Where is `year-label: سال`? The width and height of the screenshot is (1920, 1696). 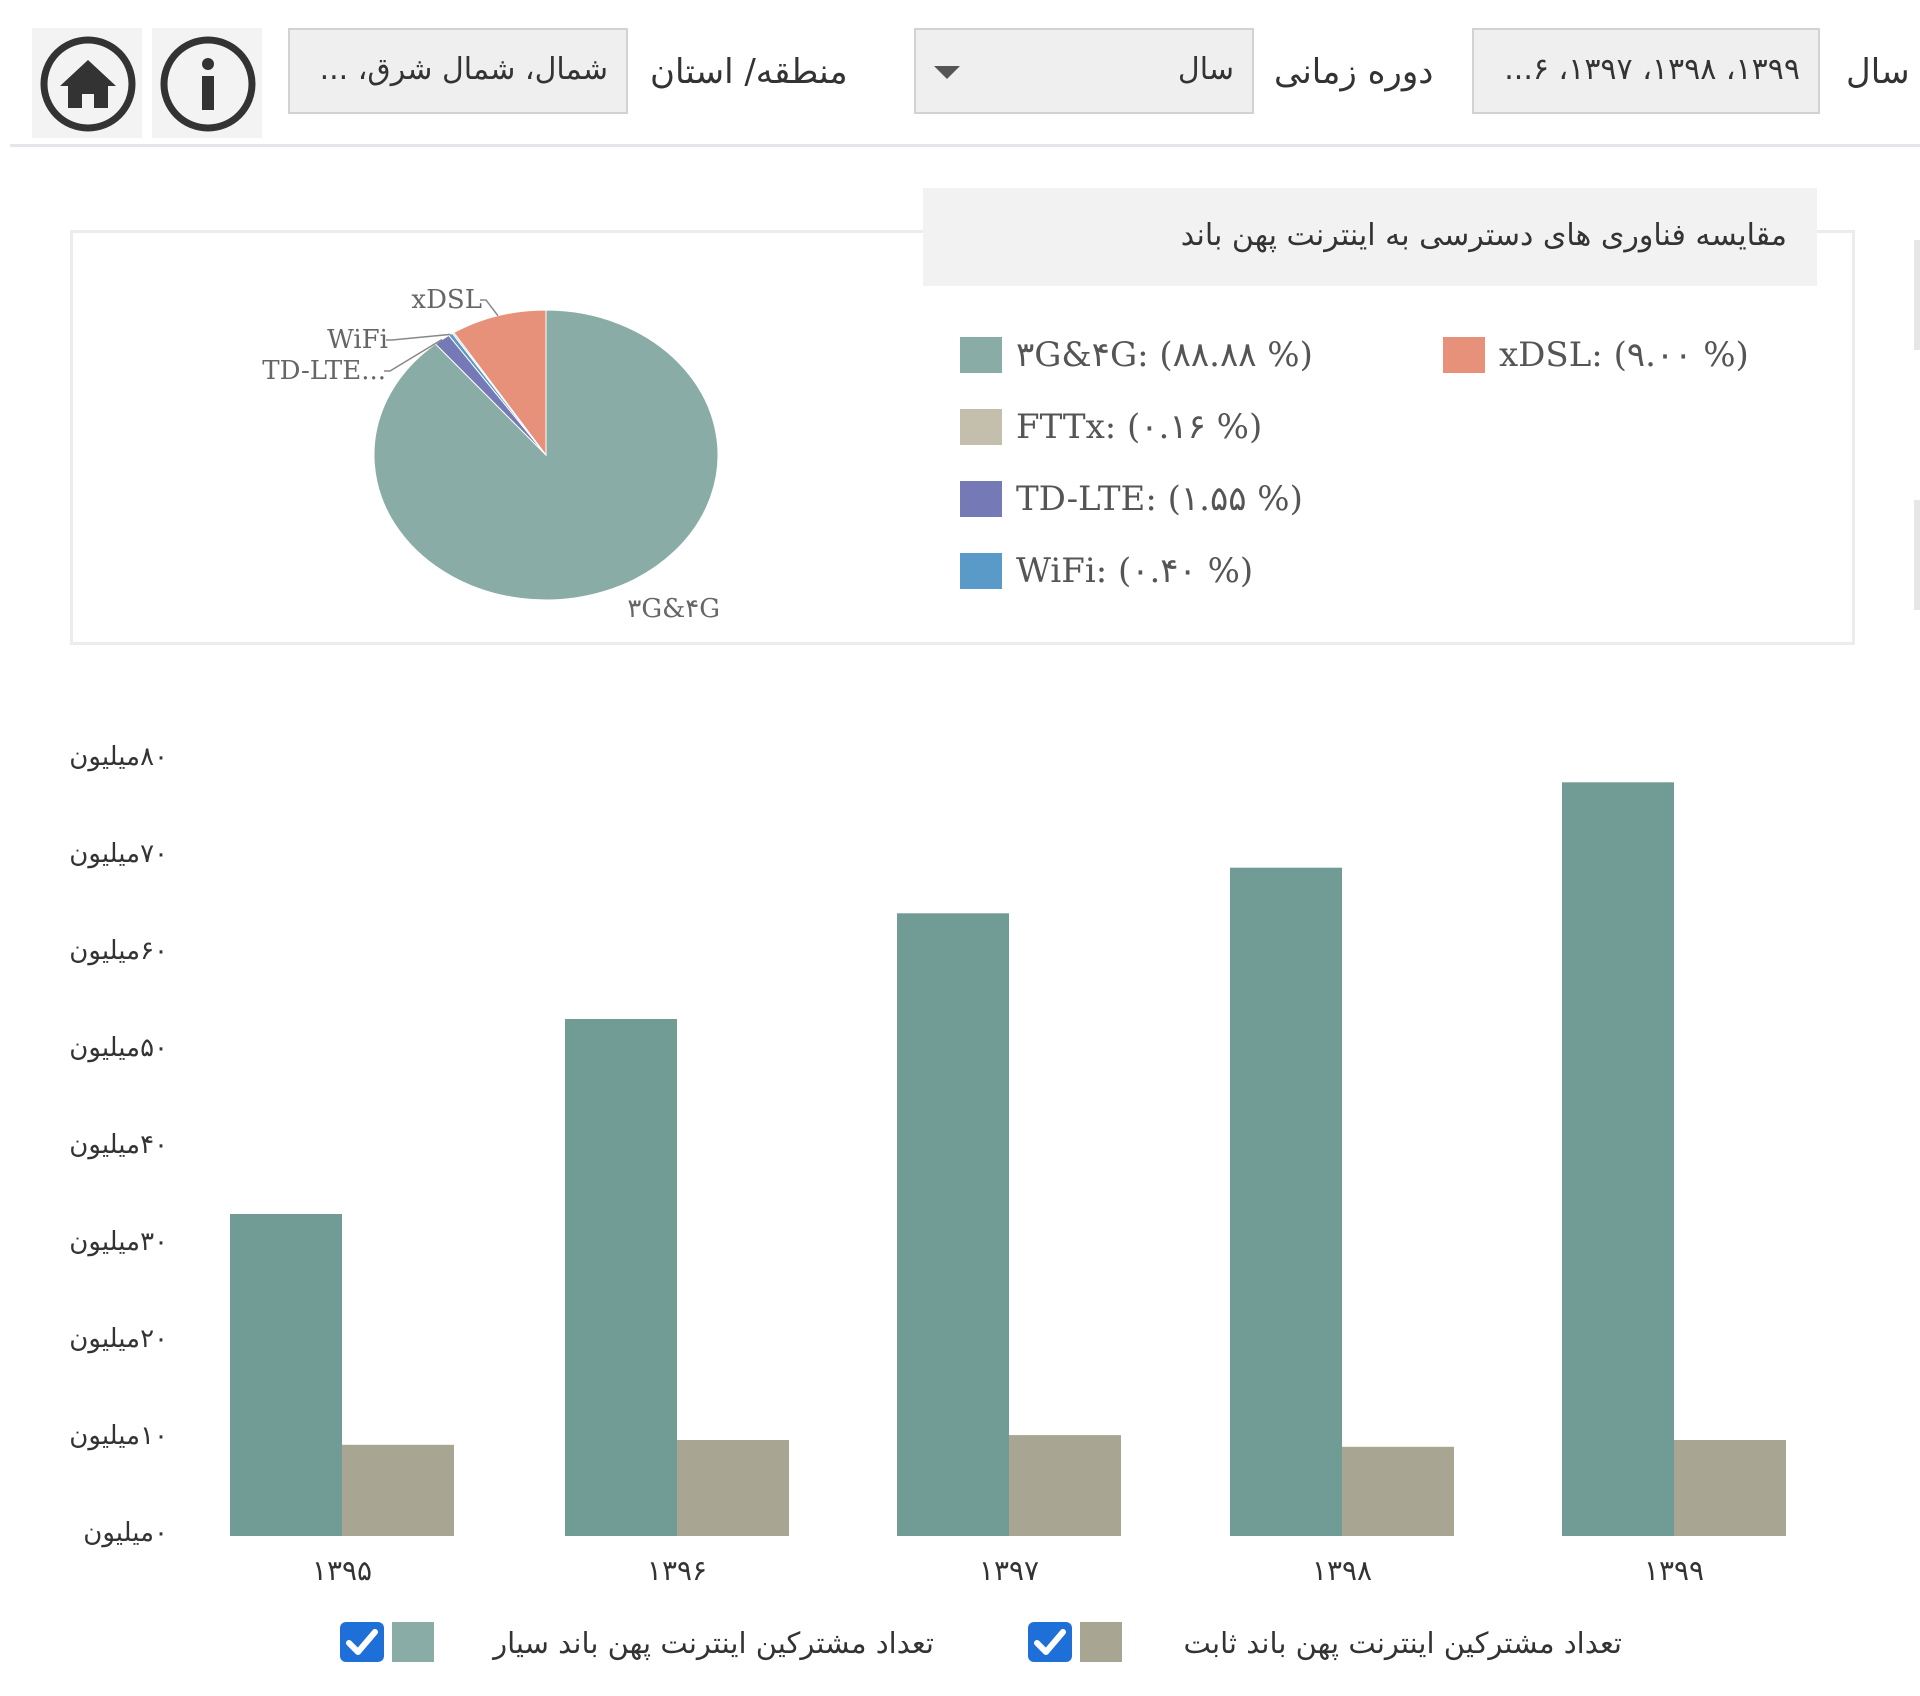 year-label: سال is located at coordinates (1878, 72).